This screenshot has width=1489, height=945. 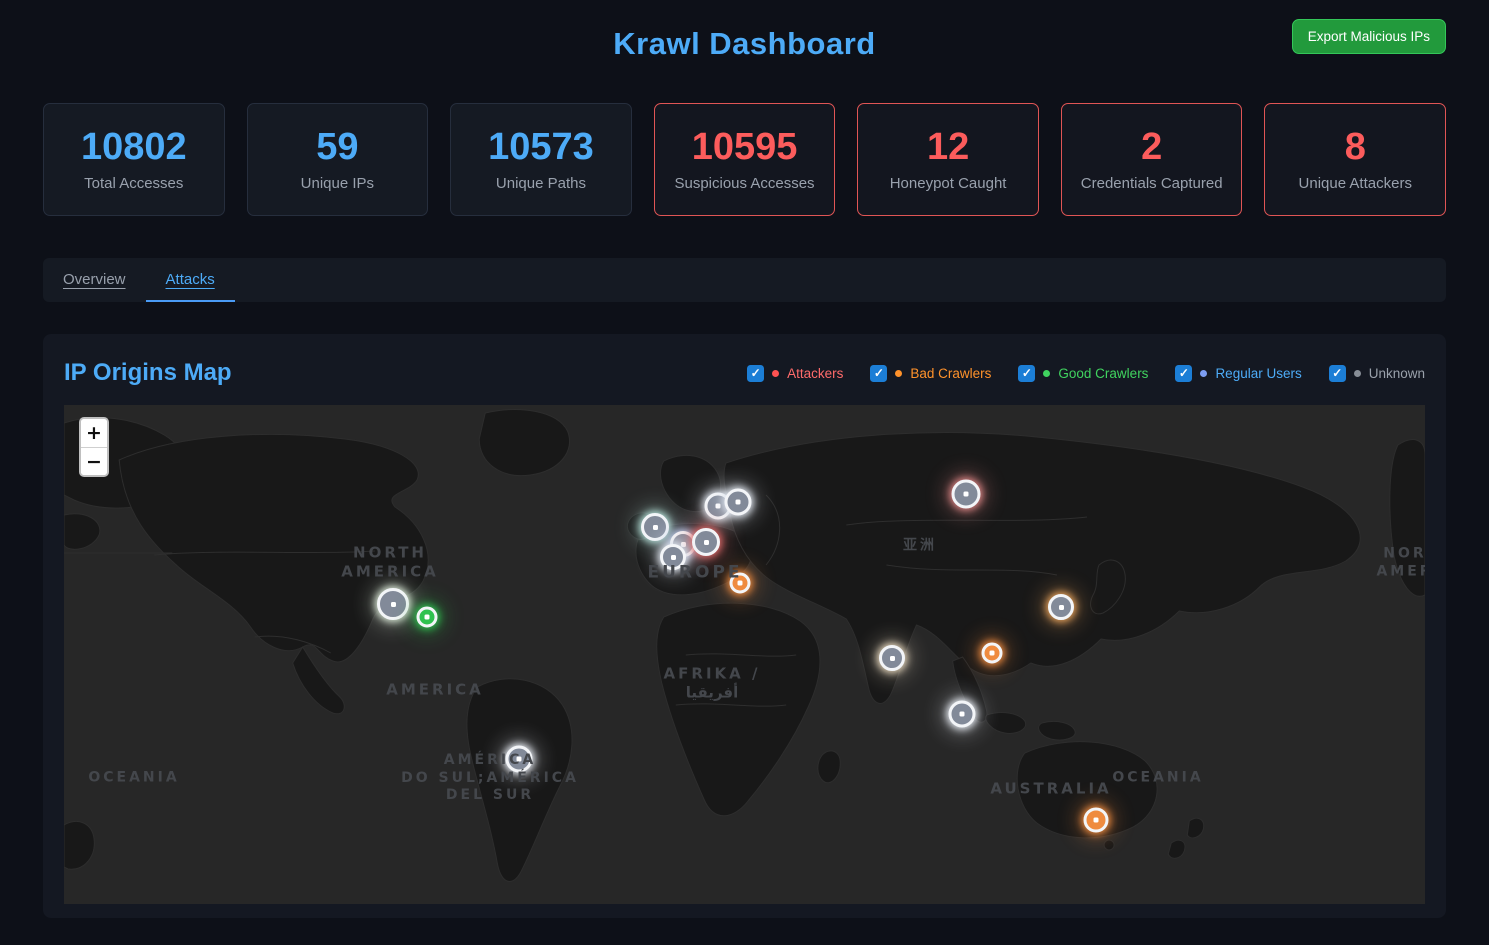 I want to click on page-title: Krawl Dashboard, so click(x=744, y=43).